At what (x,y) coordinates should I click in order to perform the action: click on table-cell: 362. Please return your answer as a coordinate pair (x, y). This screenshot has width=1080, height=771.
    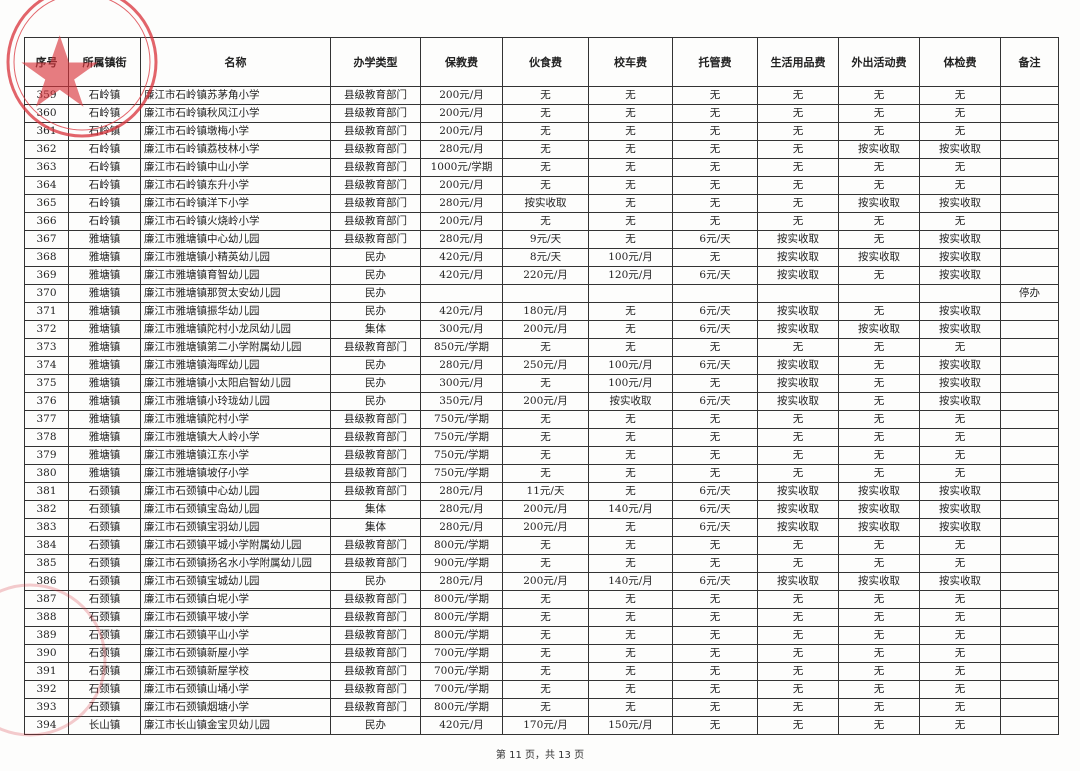
    Looking at the image, I should click on (46, 149).